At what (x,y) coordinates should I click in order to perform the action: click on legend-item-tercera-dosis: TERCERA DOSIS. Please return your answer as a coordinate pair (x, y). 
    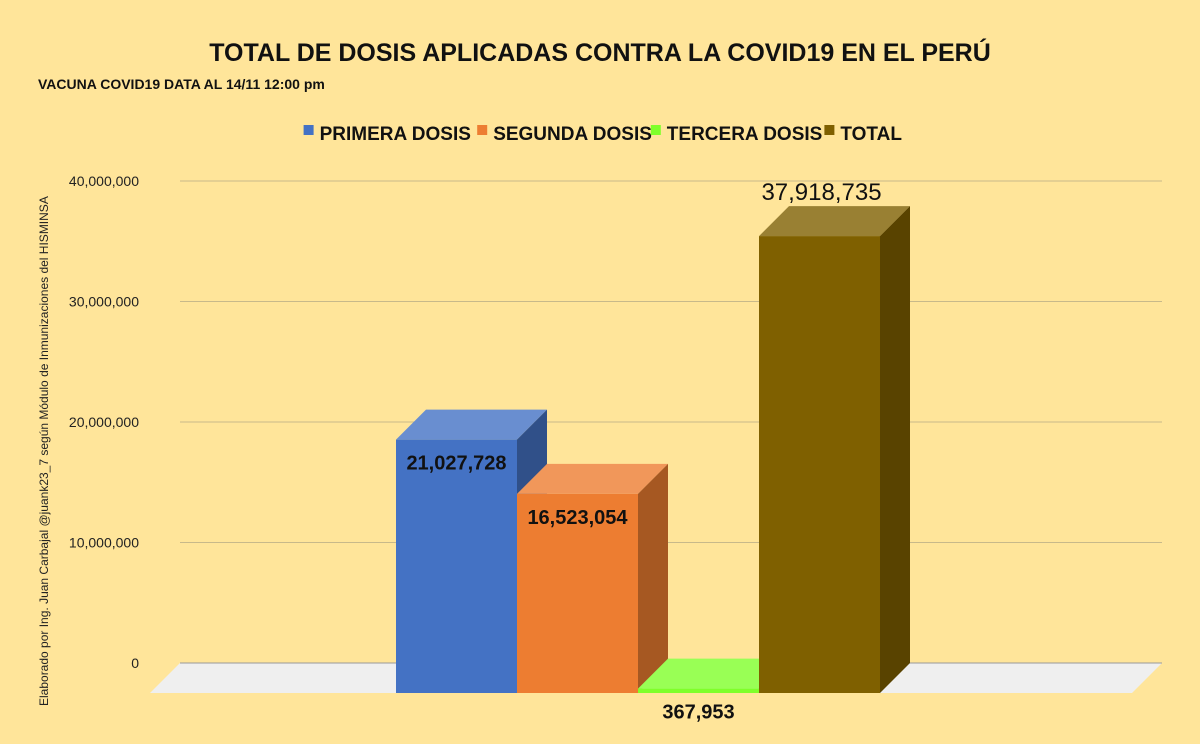
    Looking at the image, I should click on (736, 134).